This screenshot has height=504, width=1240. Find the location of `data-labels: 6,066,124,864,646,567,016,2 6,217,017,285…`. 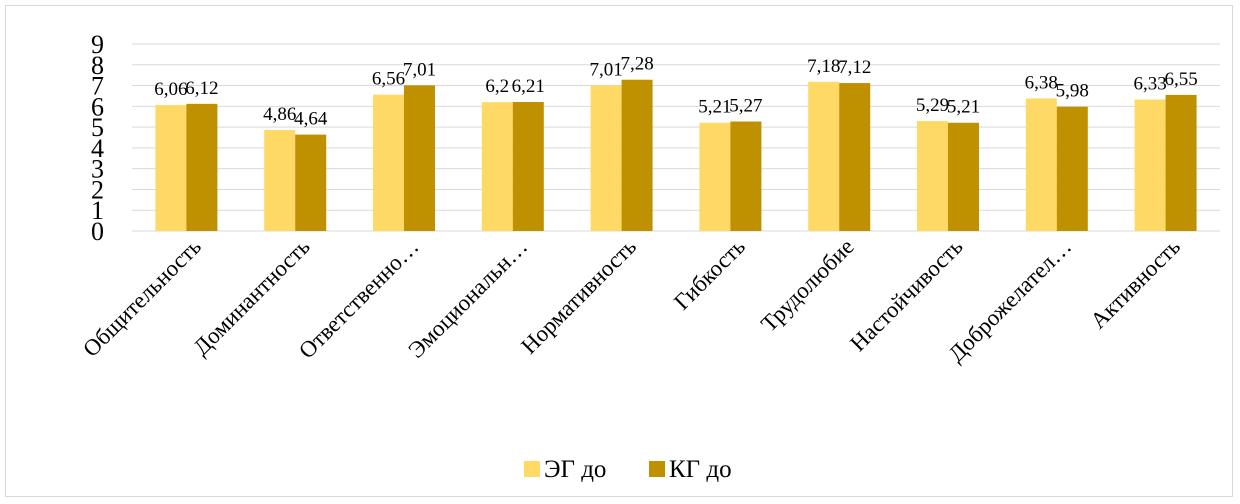

data-labels: 6,066,124,864,646,567,016,2 6,217,017,285… is located at coordinates (675, 92).